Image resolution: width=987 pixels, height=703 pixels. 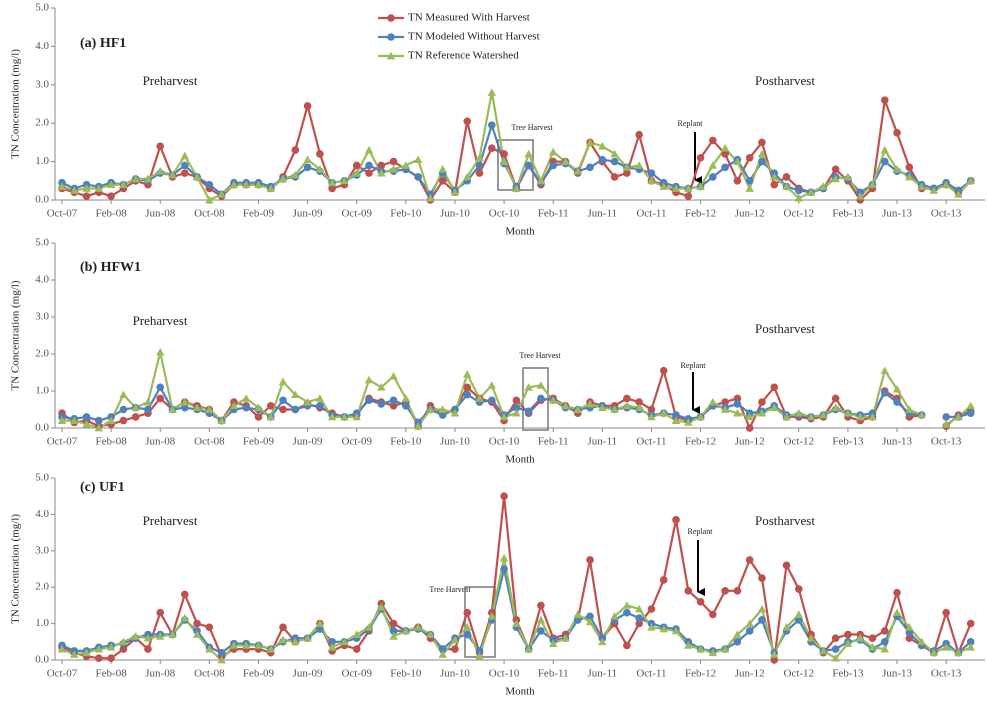 What do you see at coordinates (603, 214) in the screenshot?
I see `x-tick-label: Jun-11` at bounding box center [603, 214].